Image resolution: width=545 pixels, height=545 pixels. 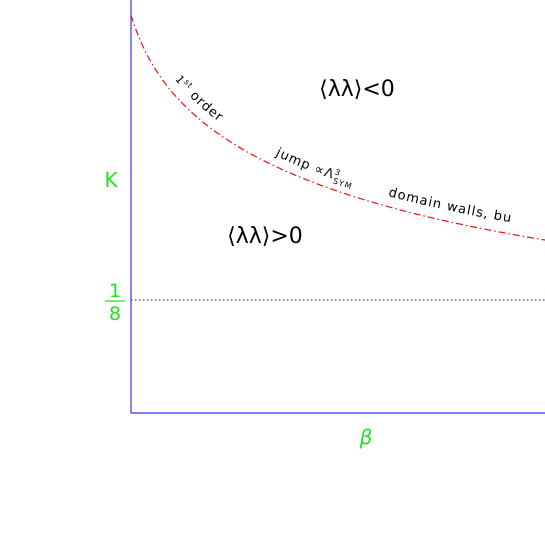 I want to click on boundary-label: jump ∝Λ3 SYM, so click(x=313, y=168).